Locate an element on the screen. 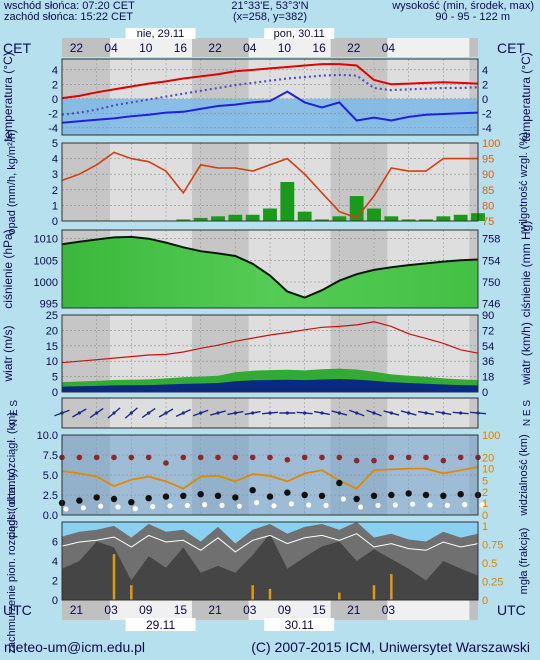 This screenshot has width=540, height=660. cloud-panel-ytick-left: 2 is located at coordinates (55, 582).